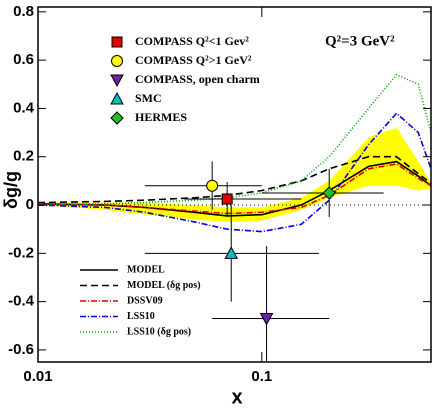 The width and height of the screenshot is (436, 409). What do you see at coordinates (193, 60) in the screenshot?
I see `legend-label: COMPASS Q²>1 GeV²` at bounding box center [193, 60].